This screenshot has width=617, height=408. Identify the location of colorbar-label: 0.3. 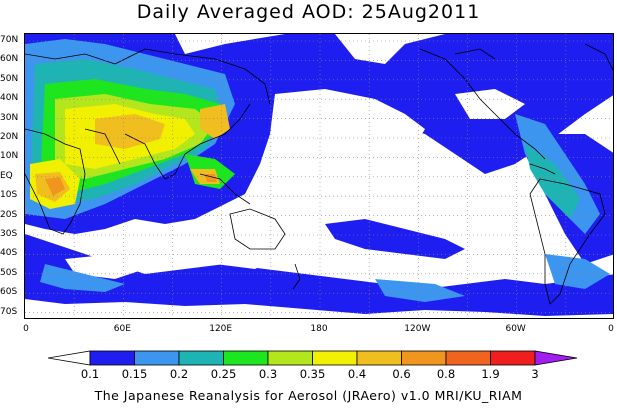
(268, 374).